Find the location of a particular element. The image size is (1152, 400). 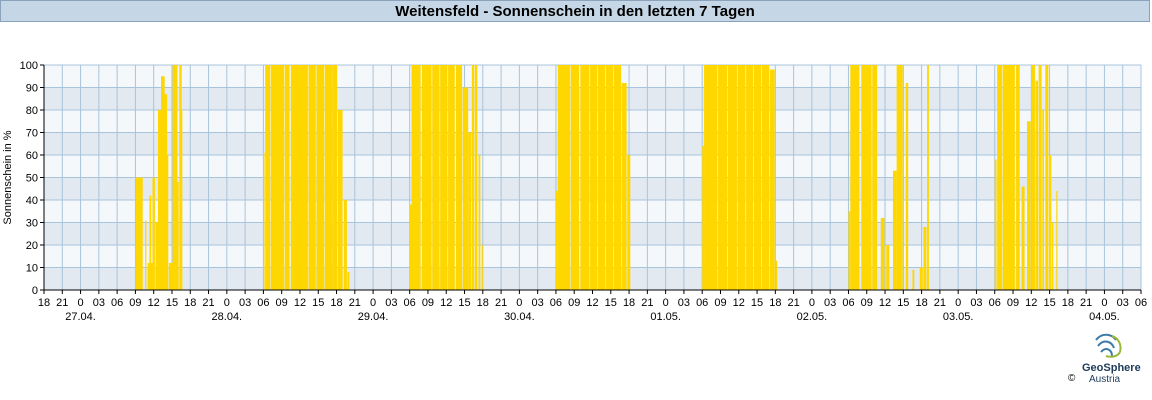

x-date-label: 03.05. is located at coordinates (958, 317).